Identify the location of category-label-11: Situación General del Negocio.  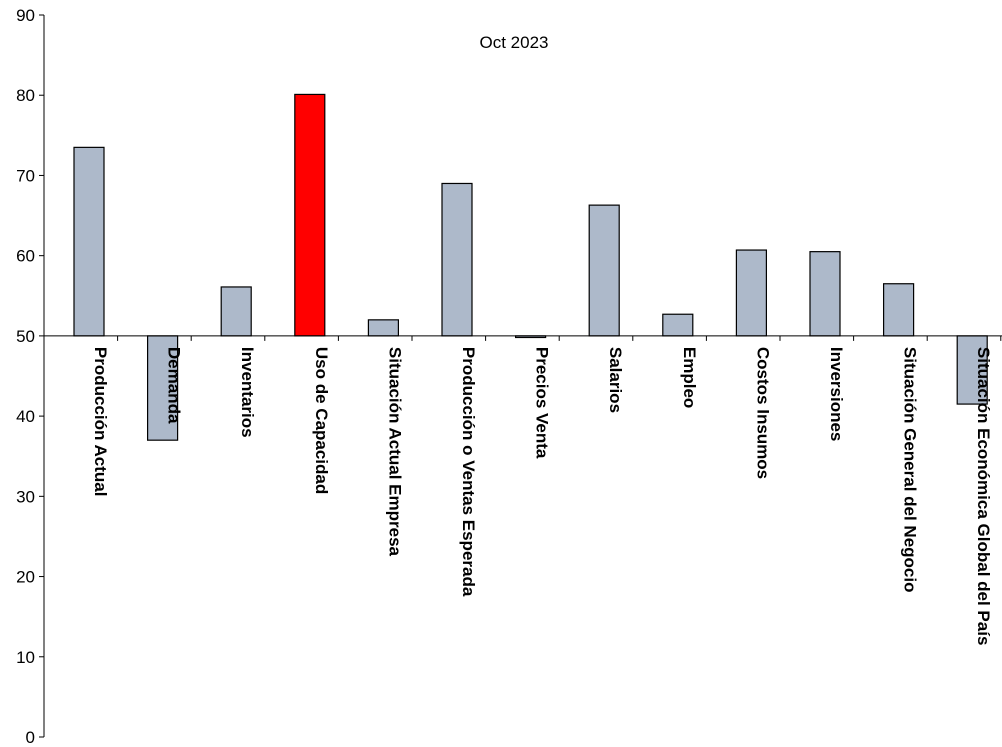
(910, 470).